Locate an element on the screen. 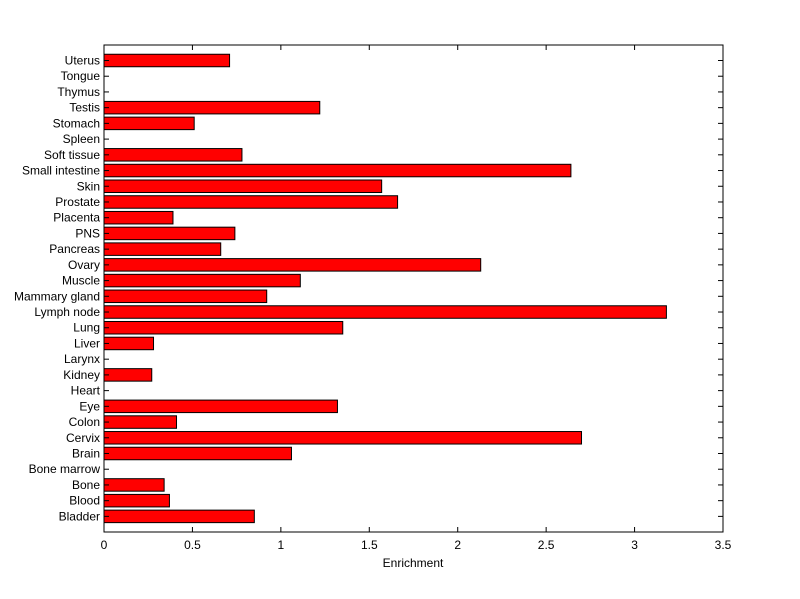  x-tick-label: 0 is located at coordinates (104, 545).